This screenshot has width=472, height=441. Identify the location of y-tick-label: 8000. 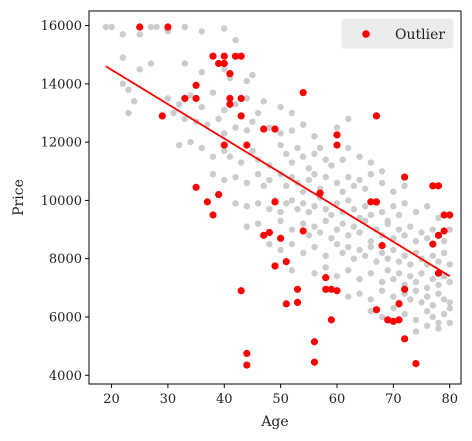
(65, 259).